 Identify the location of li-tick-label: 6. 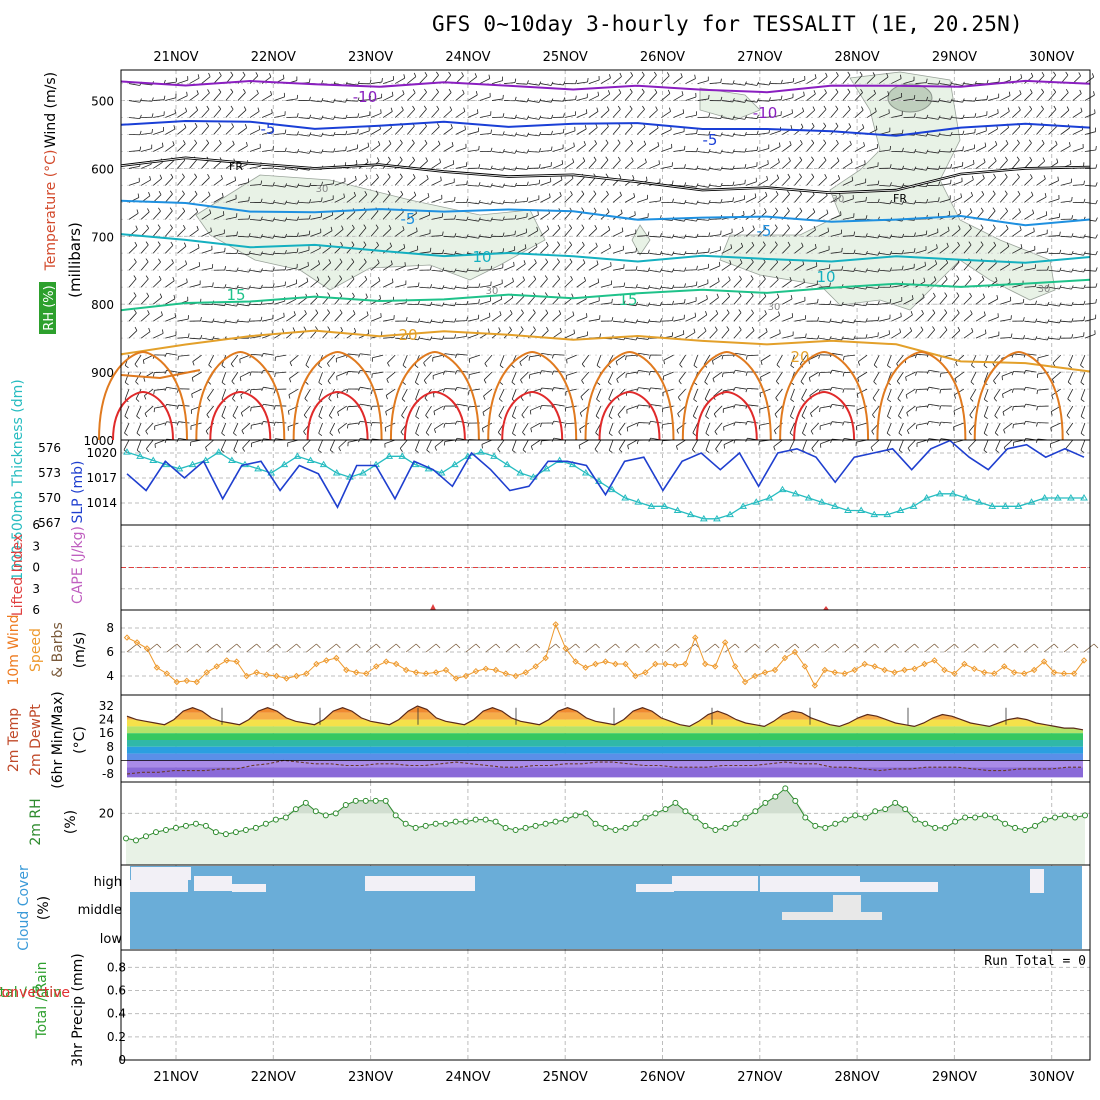
(36, 610).